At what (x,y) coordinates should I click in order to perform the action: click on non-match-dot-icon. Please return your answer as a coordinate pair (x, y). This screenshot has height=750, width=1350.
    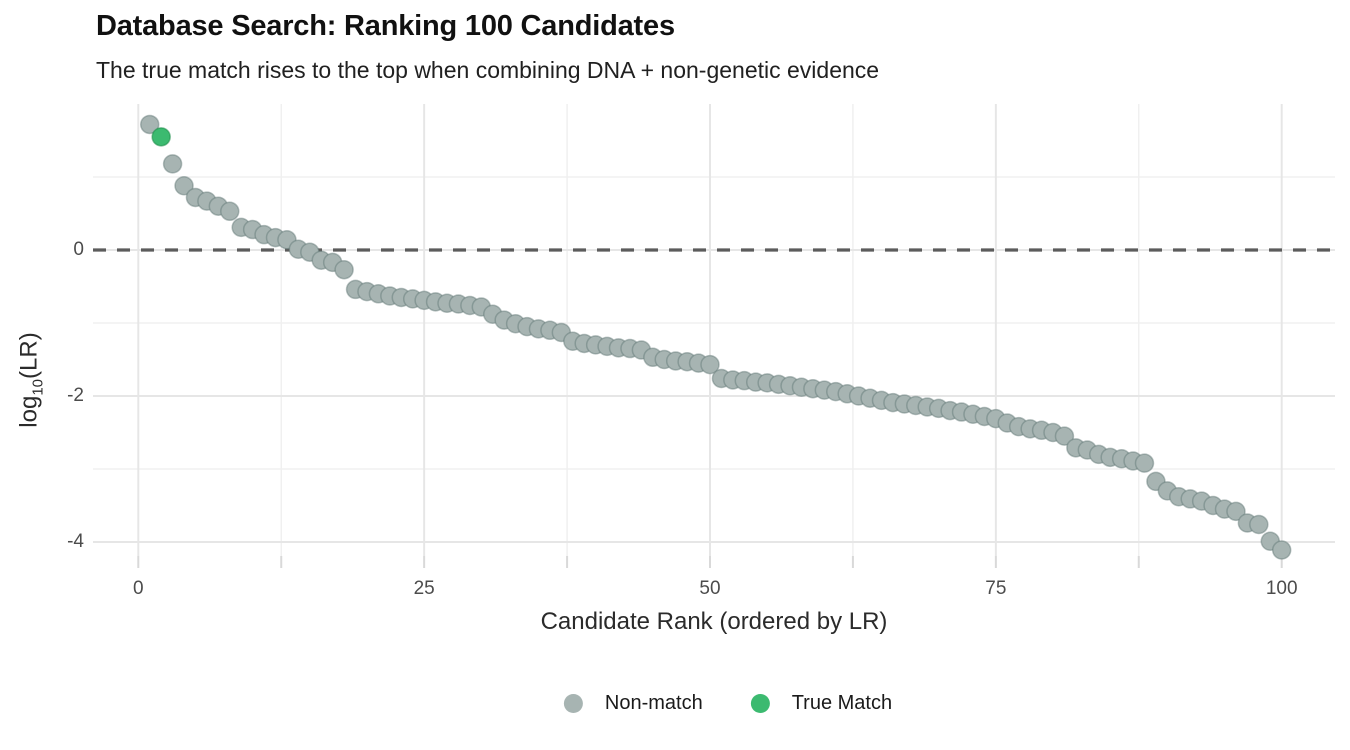
    Looking at the image, I should click on (573, 703).